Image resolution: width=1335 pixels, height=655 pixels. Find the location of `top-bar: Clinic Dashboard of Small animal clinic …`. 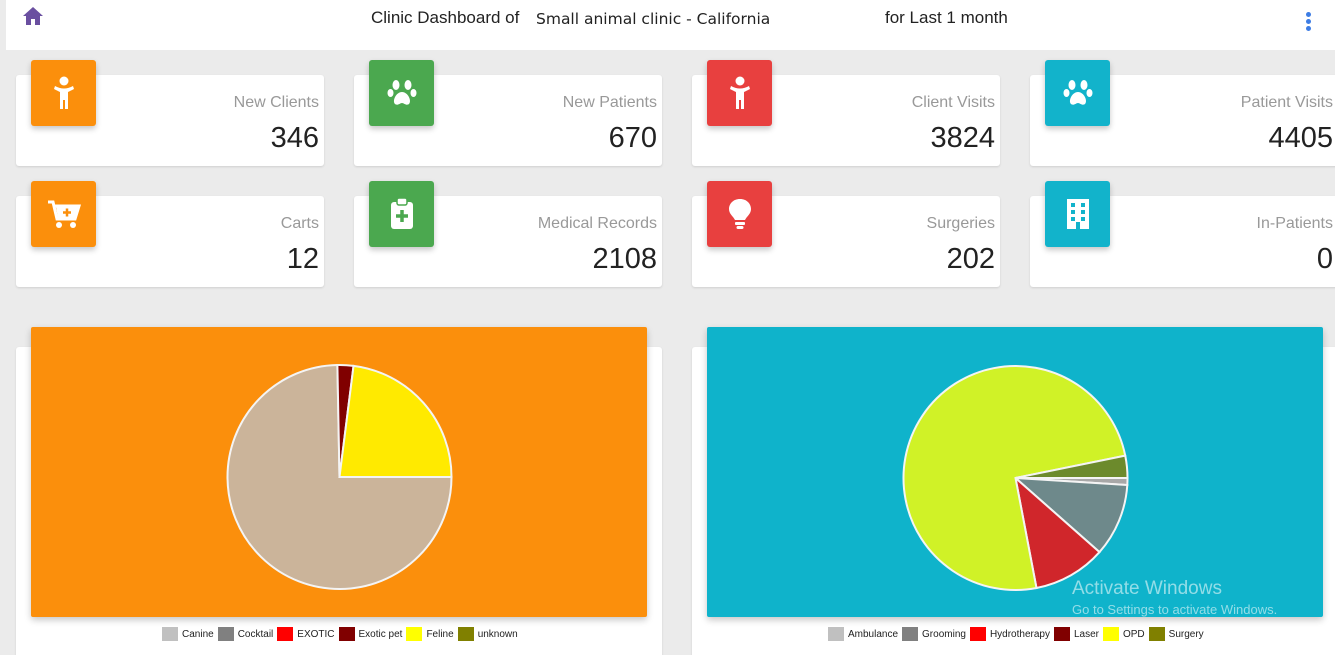

top-bar: Clinic Dashboard of Small animal clinic … is located at coordinates (670, 25).